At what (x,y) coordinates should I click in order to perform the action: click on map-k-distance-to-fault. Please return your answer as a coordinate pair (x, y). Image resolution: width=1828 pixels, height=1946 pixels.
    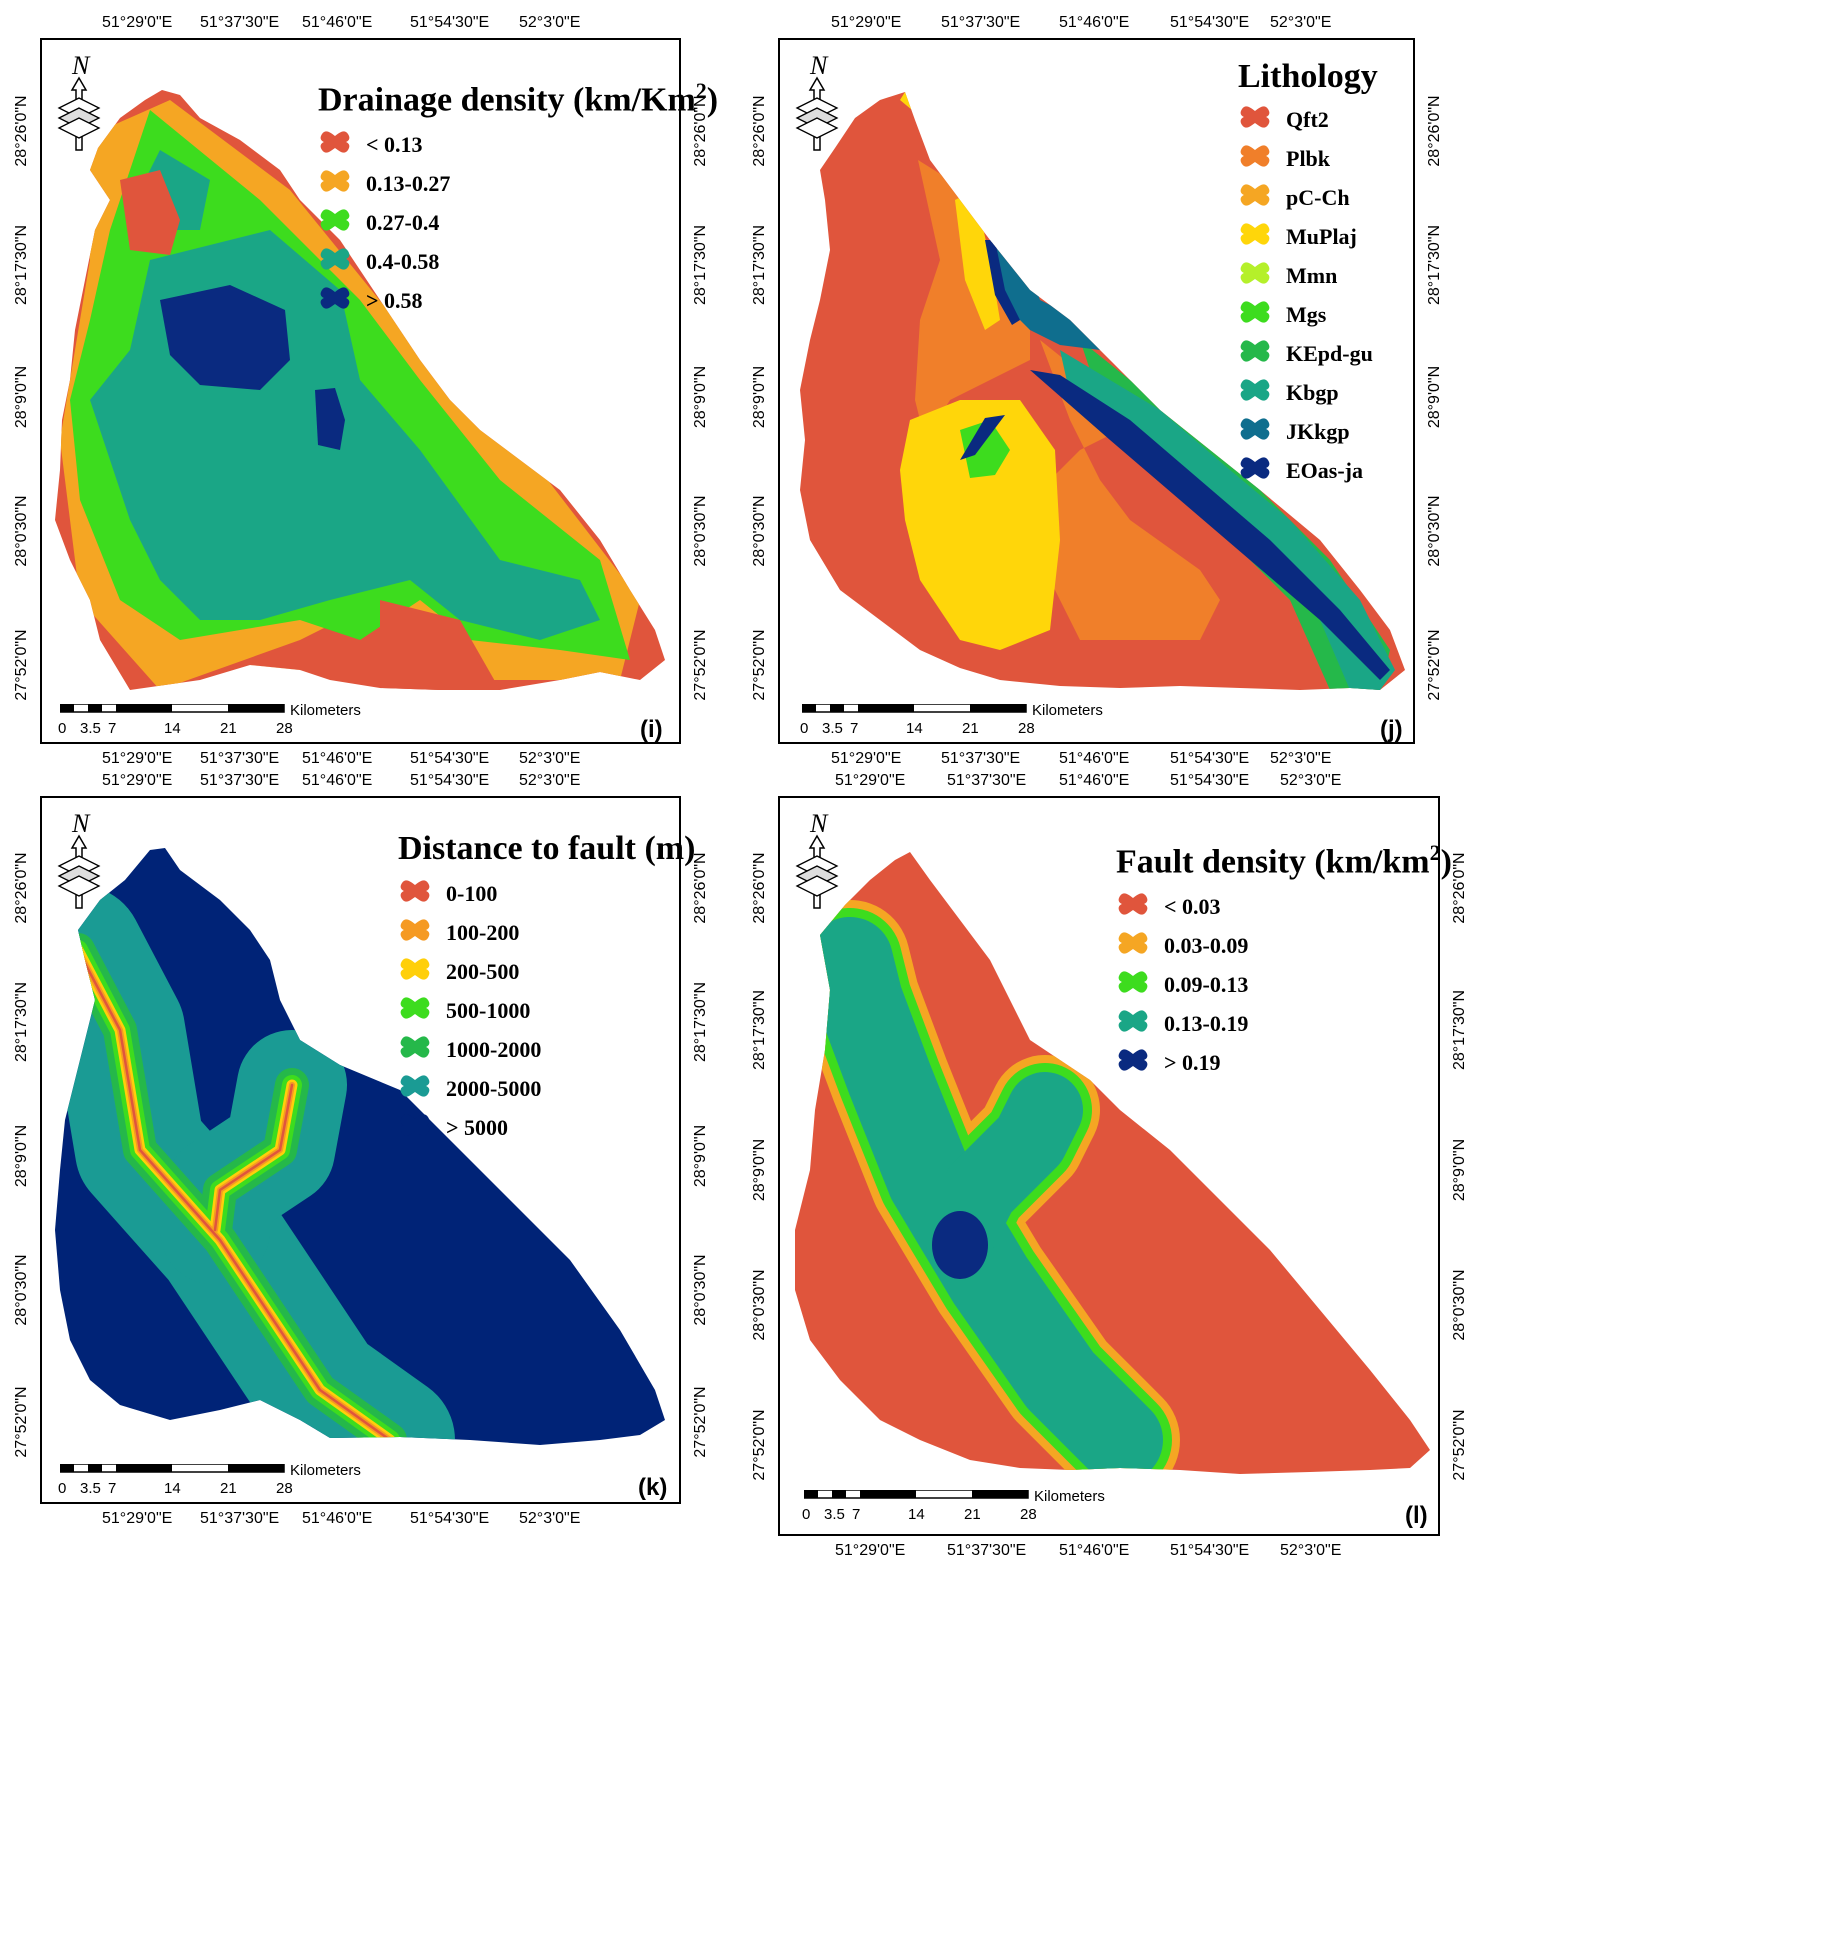
    Looking at the image, I should click on (360, 1146).